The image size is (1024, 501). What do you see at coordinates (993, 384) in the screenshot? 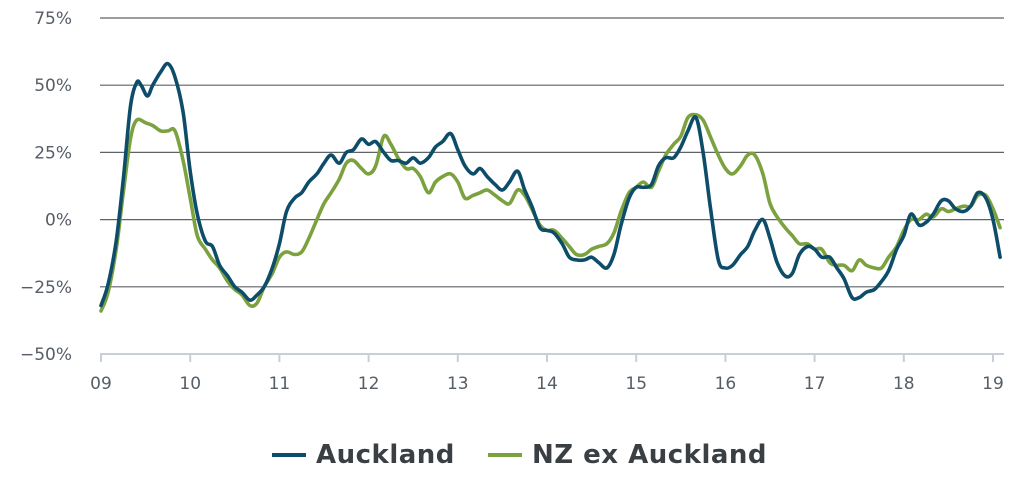
I see `x-tick-label: 19` at bounding box center [993, 384].